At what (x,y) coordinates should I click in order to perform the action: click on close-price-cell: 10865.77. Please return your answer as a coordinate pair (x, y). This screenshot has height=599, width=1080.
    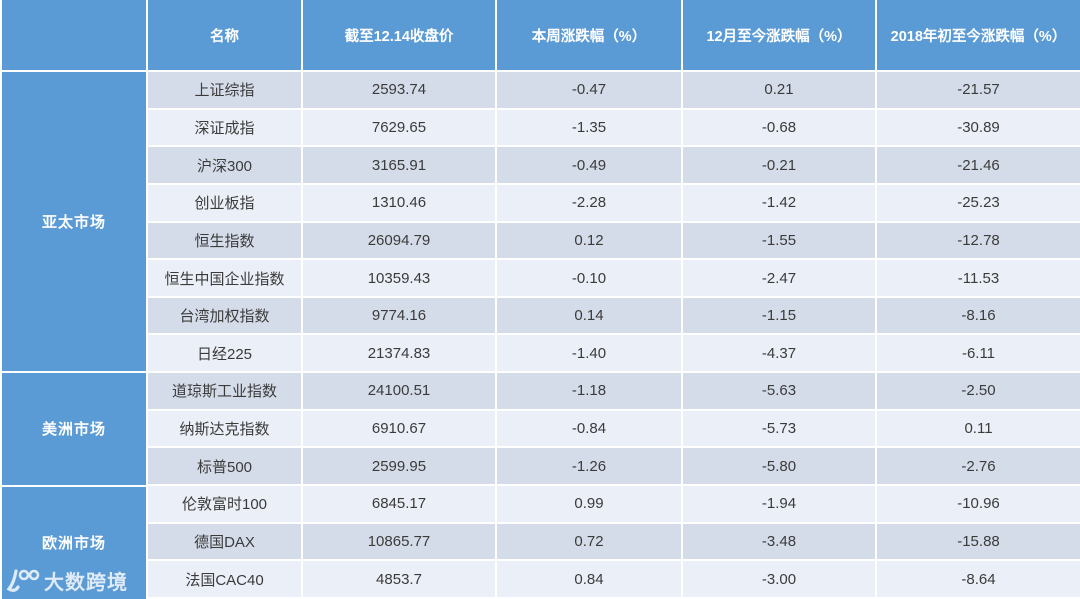
    Looking at the image, I should click on (400, 542).